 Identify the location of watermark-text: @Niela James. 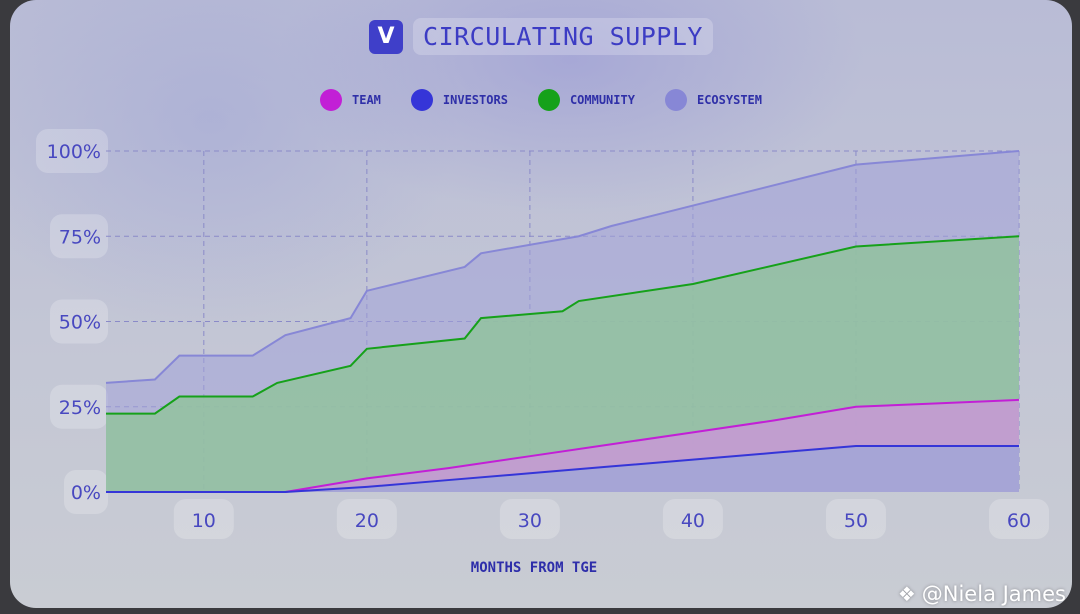
(993, 594).